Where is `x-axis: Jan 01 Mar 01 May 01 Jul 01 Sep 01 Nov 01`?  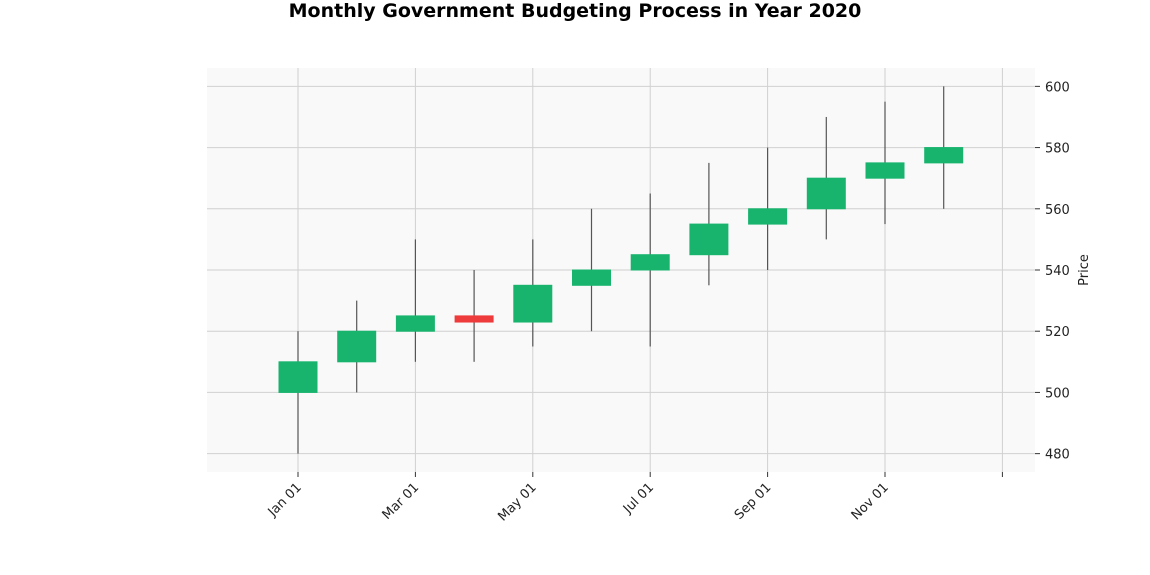 x-axis: Jan 01 Mar 01 May 01 Jul 01 Sep 01 Nov 01 is located at coordinates (634, 498).